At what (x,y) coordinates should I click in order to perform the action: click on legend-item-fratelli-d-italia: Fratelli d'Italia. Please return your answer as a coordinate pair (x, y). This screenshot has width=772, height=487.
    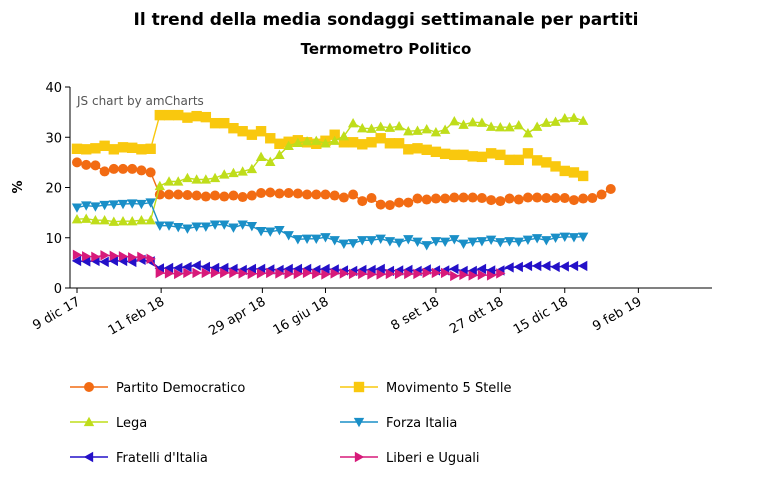
    Looking at the image, I should click on (139, 458).